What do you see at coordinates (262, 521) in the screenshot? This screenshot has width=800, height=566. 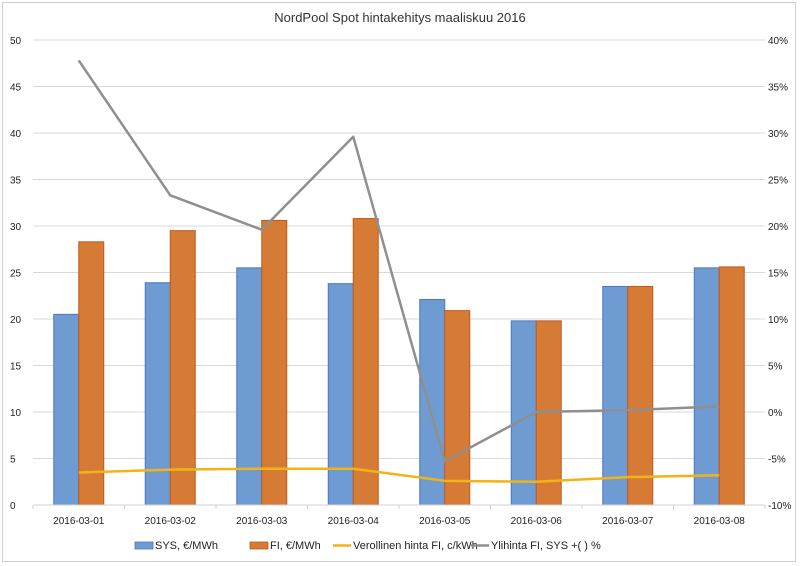 I see `x-tick-label: 2016-03-03` at bounding box center [262, 521].